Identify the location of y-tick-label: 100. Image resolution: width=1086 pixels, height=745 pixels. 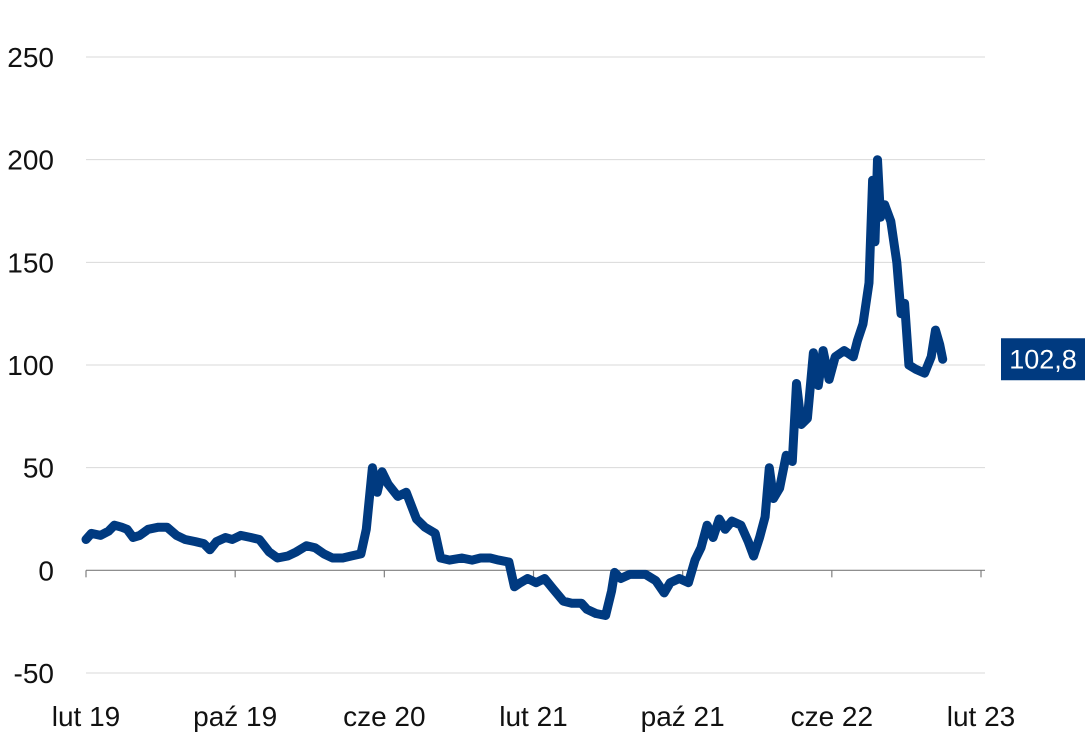
(30, 365).